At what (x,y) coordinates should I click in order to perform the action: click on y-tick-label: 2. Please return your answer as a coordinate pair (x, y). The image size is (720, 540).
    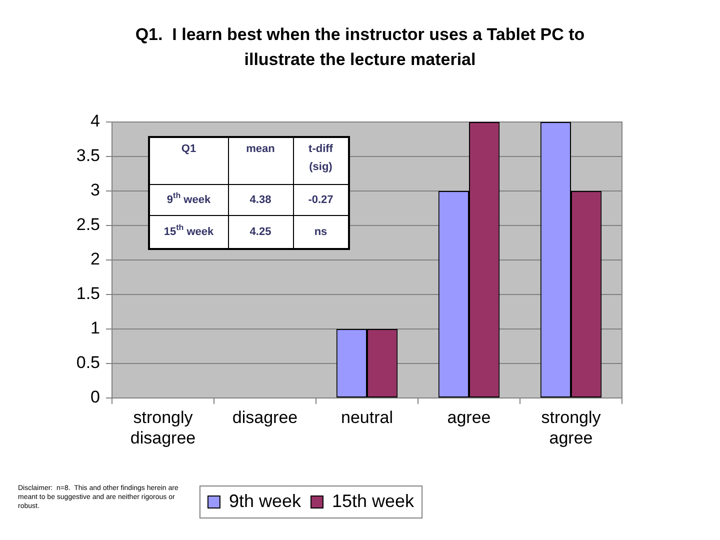
    Looking at the image, I should click on (95, 259).